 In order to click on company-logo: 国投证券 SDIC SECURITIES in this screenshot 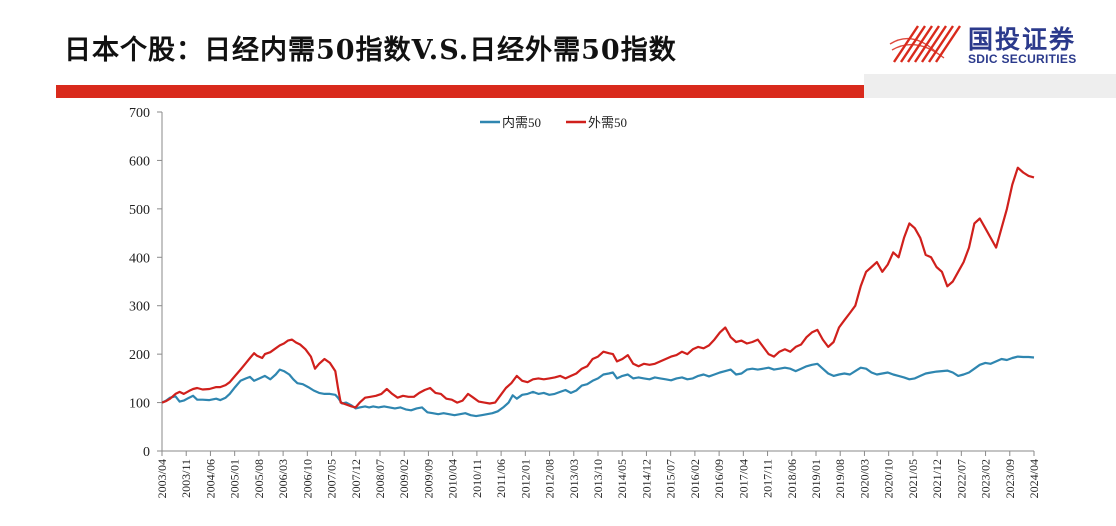, I will do `click(995, 44)`.